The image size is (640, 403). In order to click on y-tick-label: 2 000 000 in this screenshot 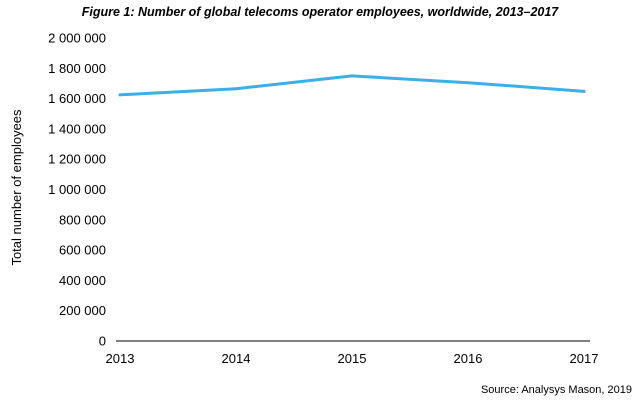, I will do `click(77, 38)`.